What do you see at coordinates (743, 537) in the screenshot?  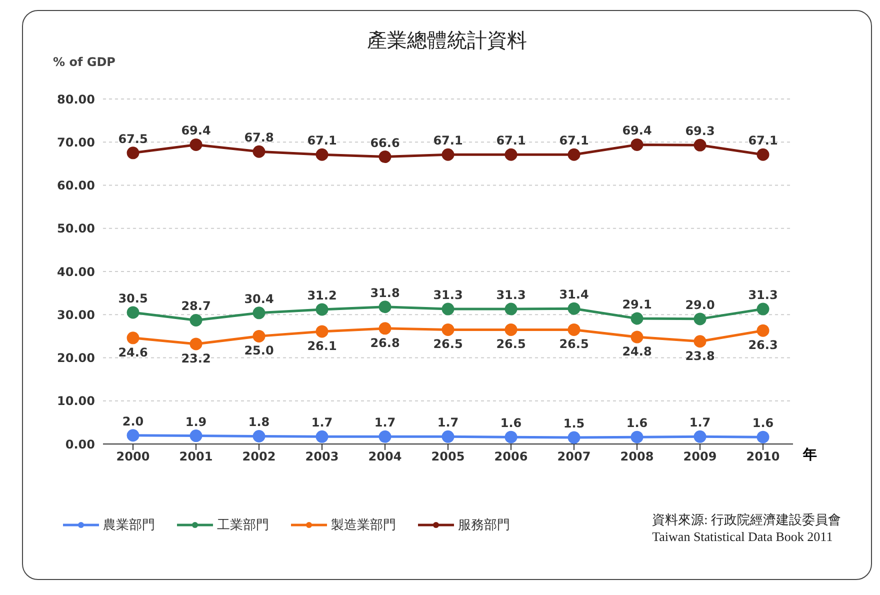 I see `text: Taiwan Statistical Data Book 2011` at bounding box center [743, 537].